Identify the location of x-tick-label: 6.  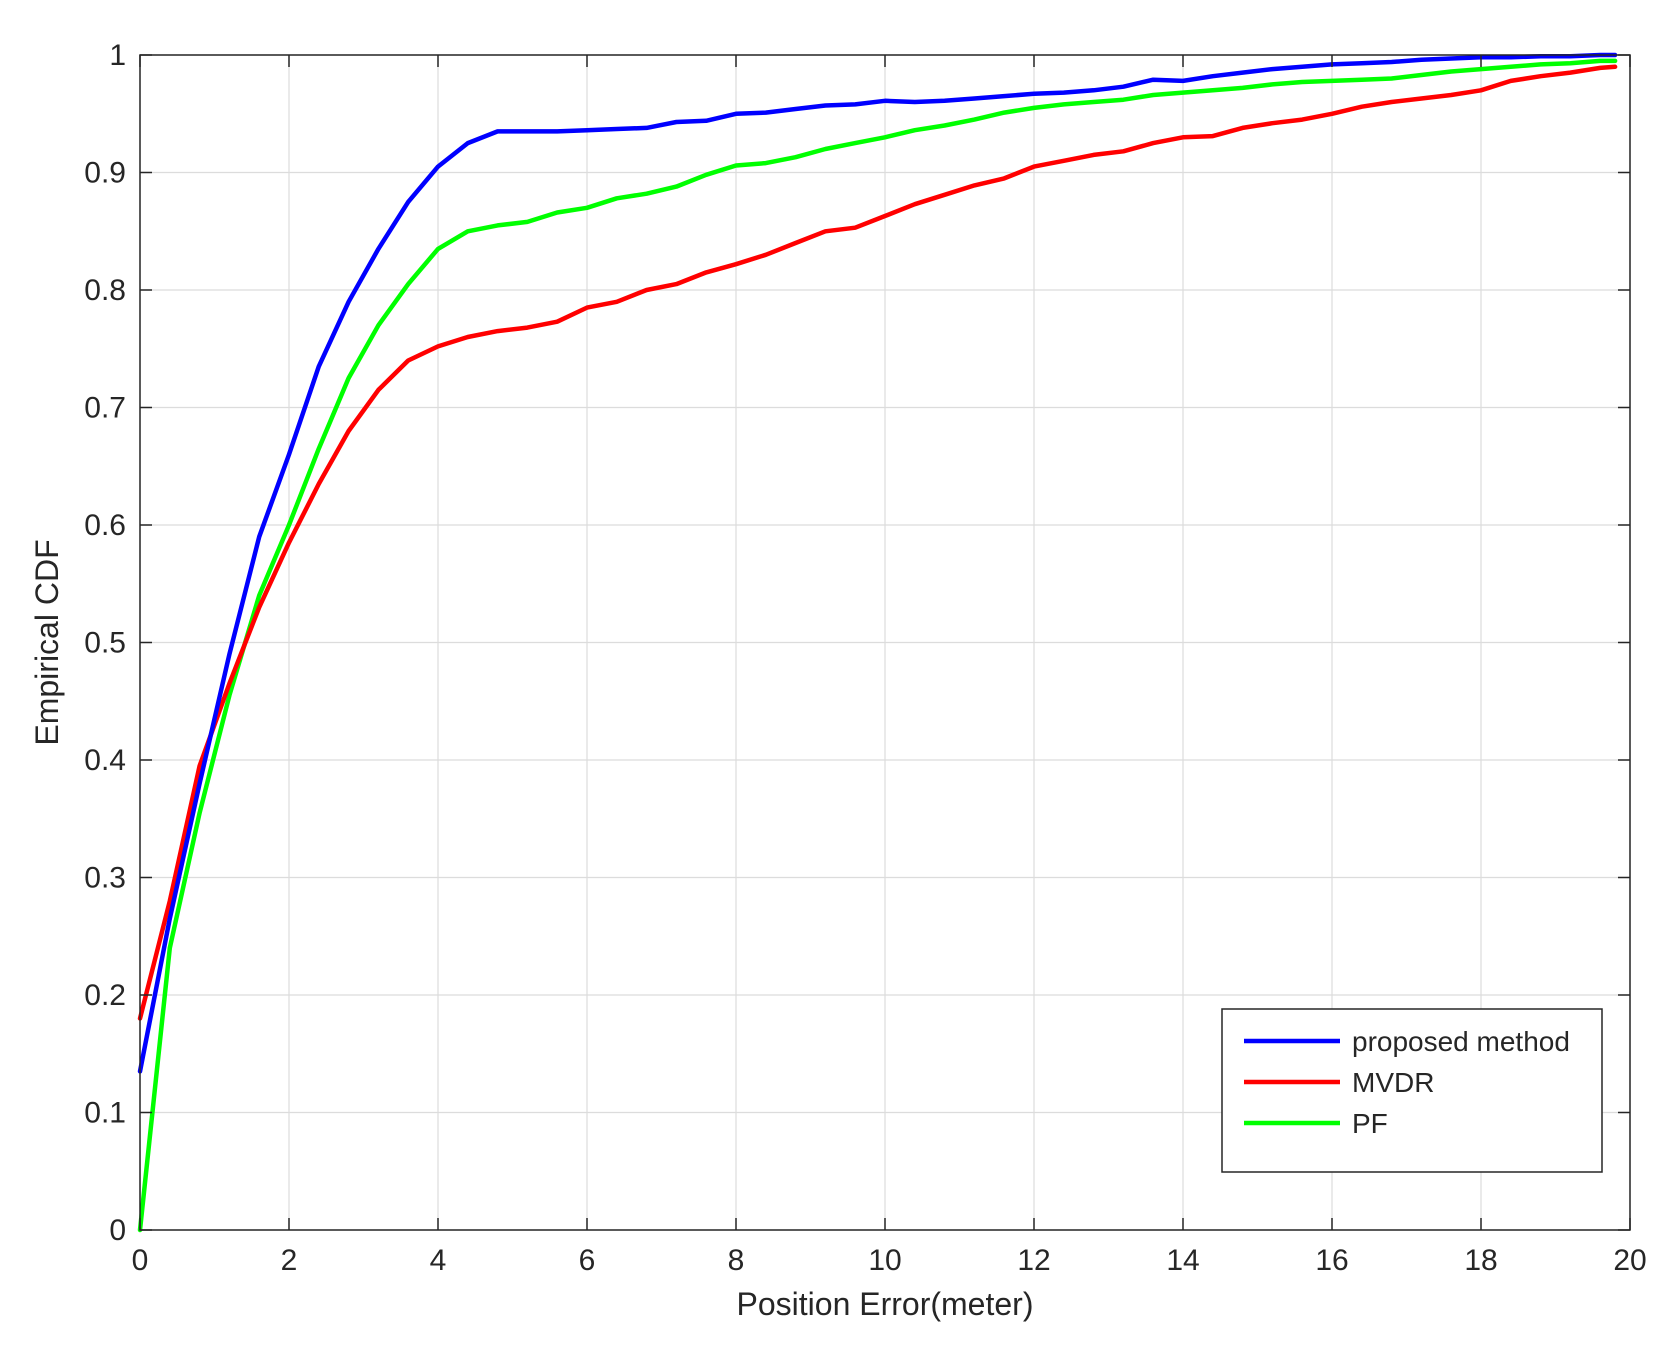
(587, 1260).